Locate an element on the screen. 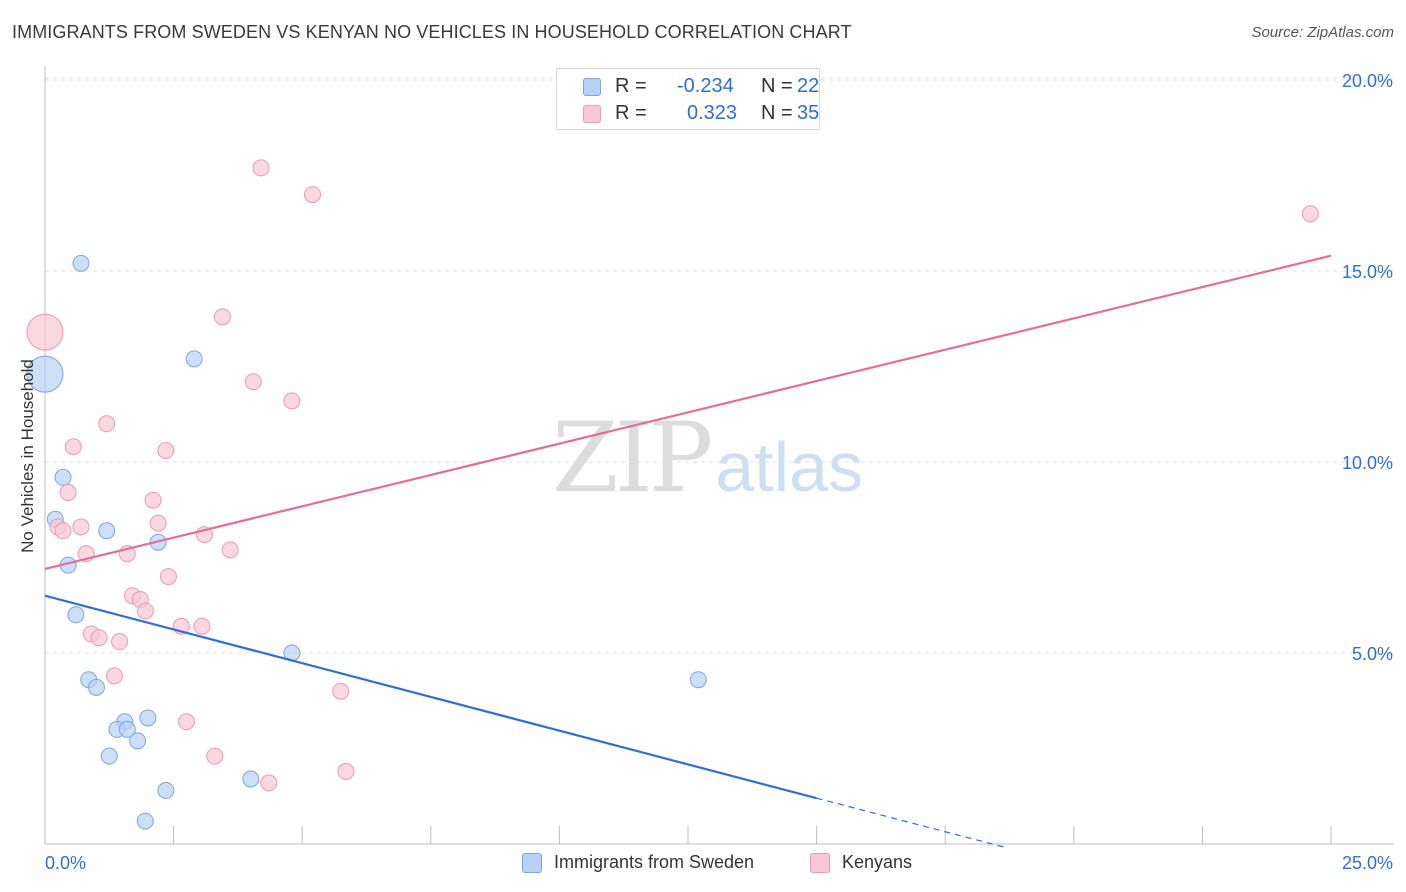 This screenshot has width=1406, height=892. watermark: ZIPatlas is located at coordinates (707, 458).